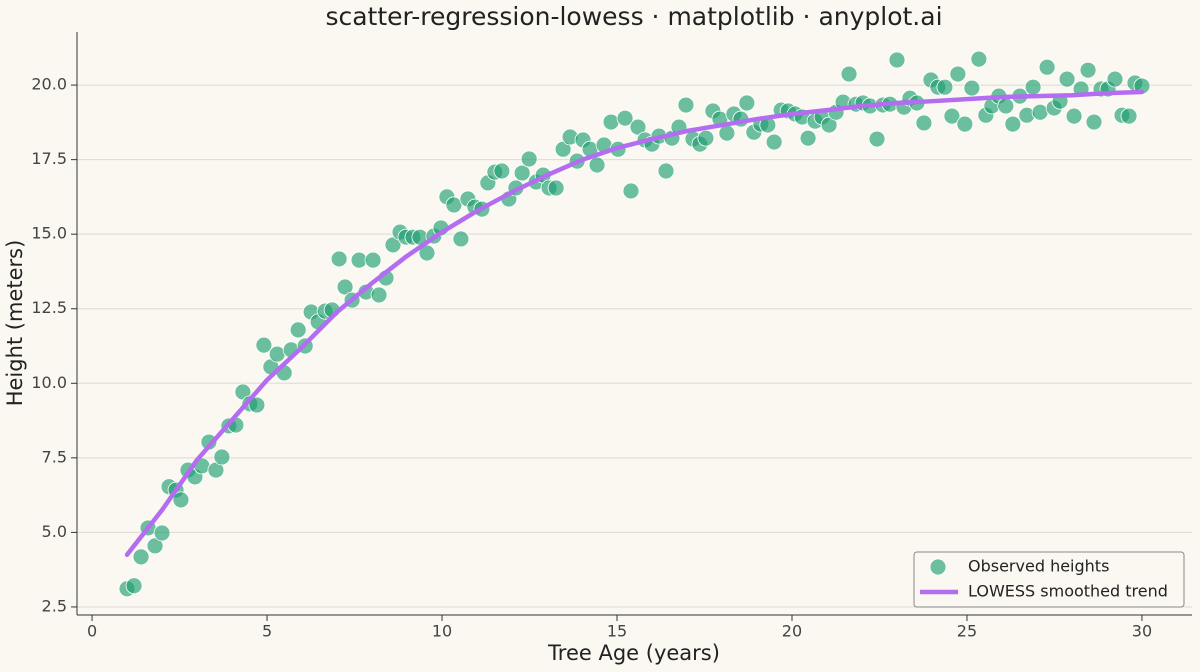  What do you see at coordinates (938, 567) in the screenshot?
I see `legend-marker` at bounding box center [938, 567].